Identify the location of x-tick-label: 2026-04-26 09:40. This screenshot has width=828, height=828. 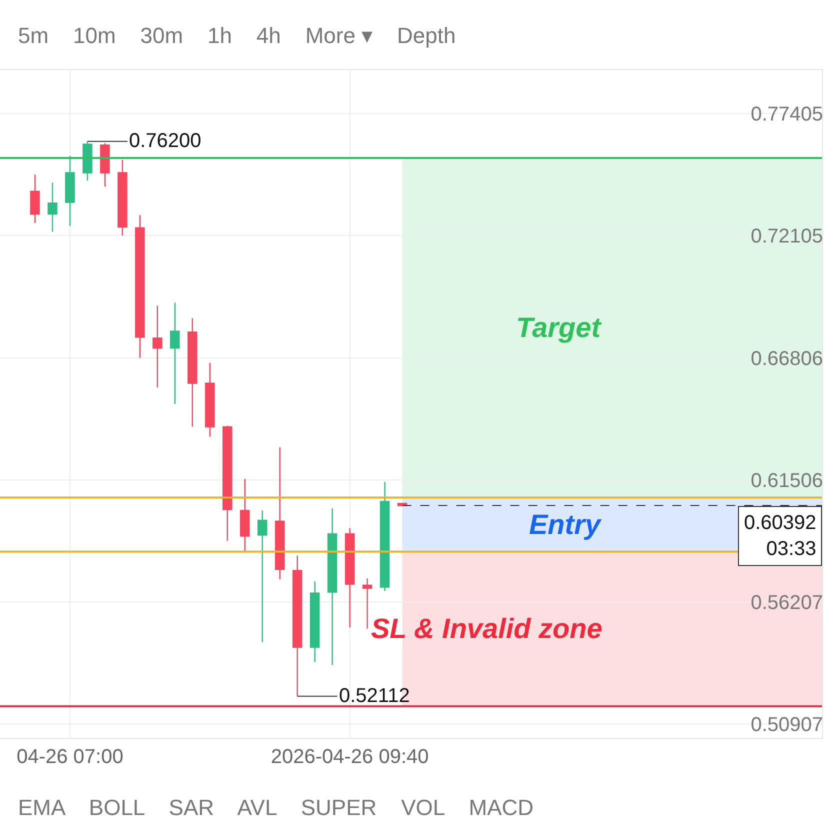
(349, 757).